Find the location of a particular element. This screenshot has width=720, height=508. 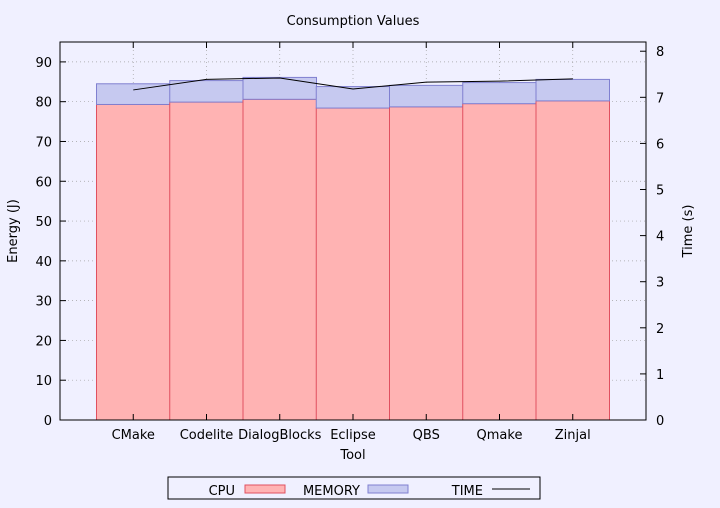

bar-memory-eclipse is located at coordinates (353, 97).